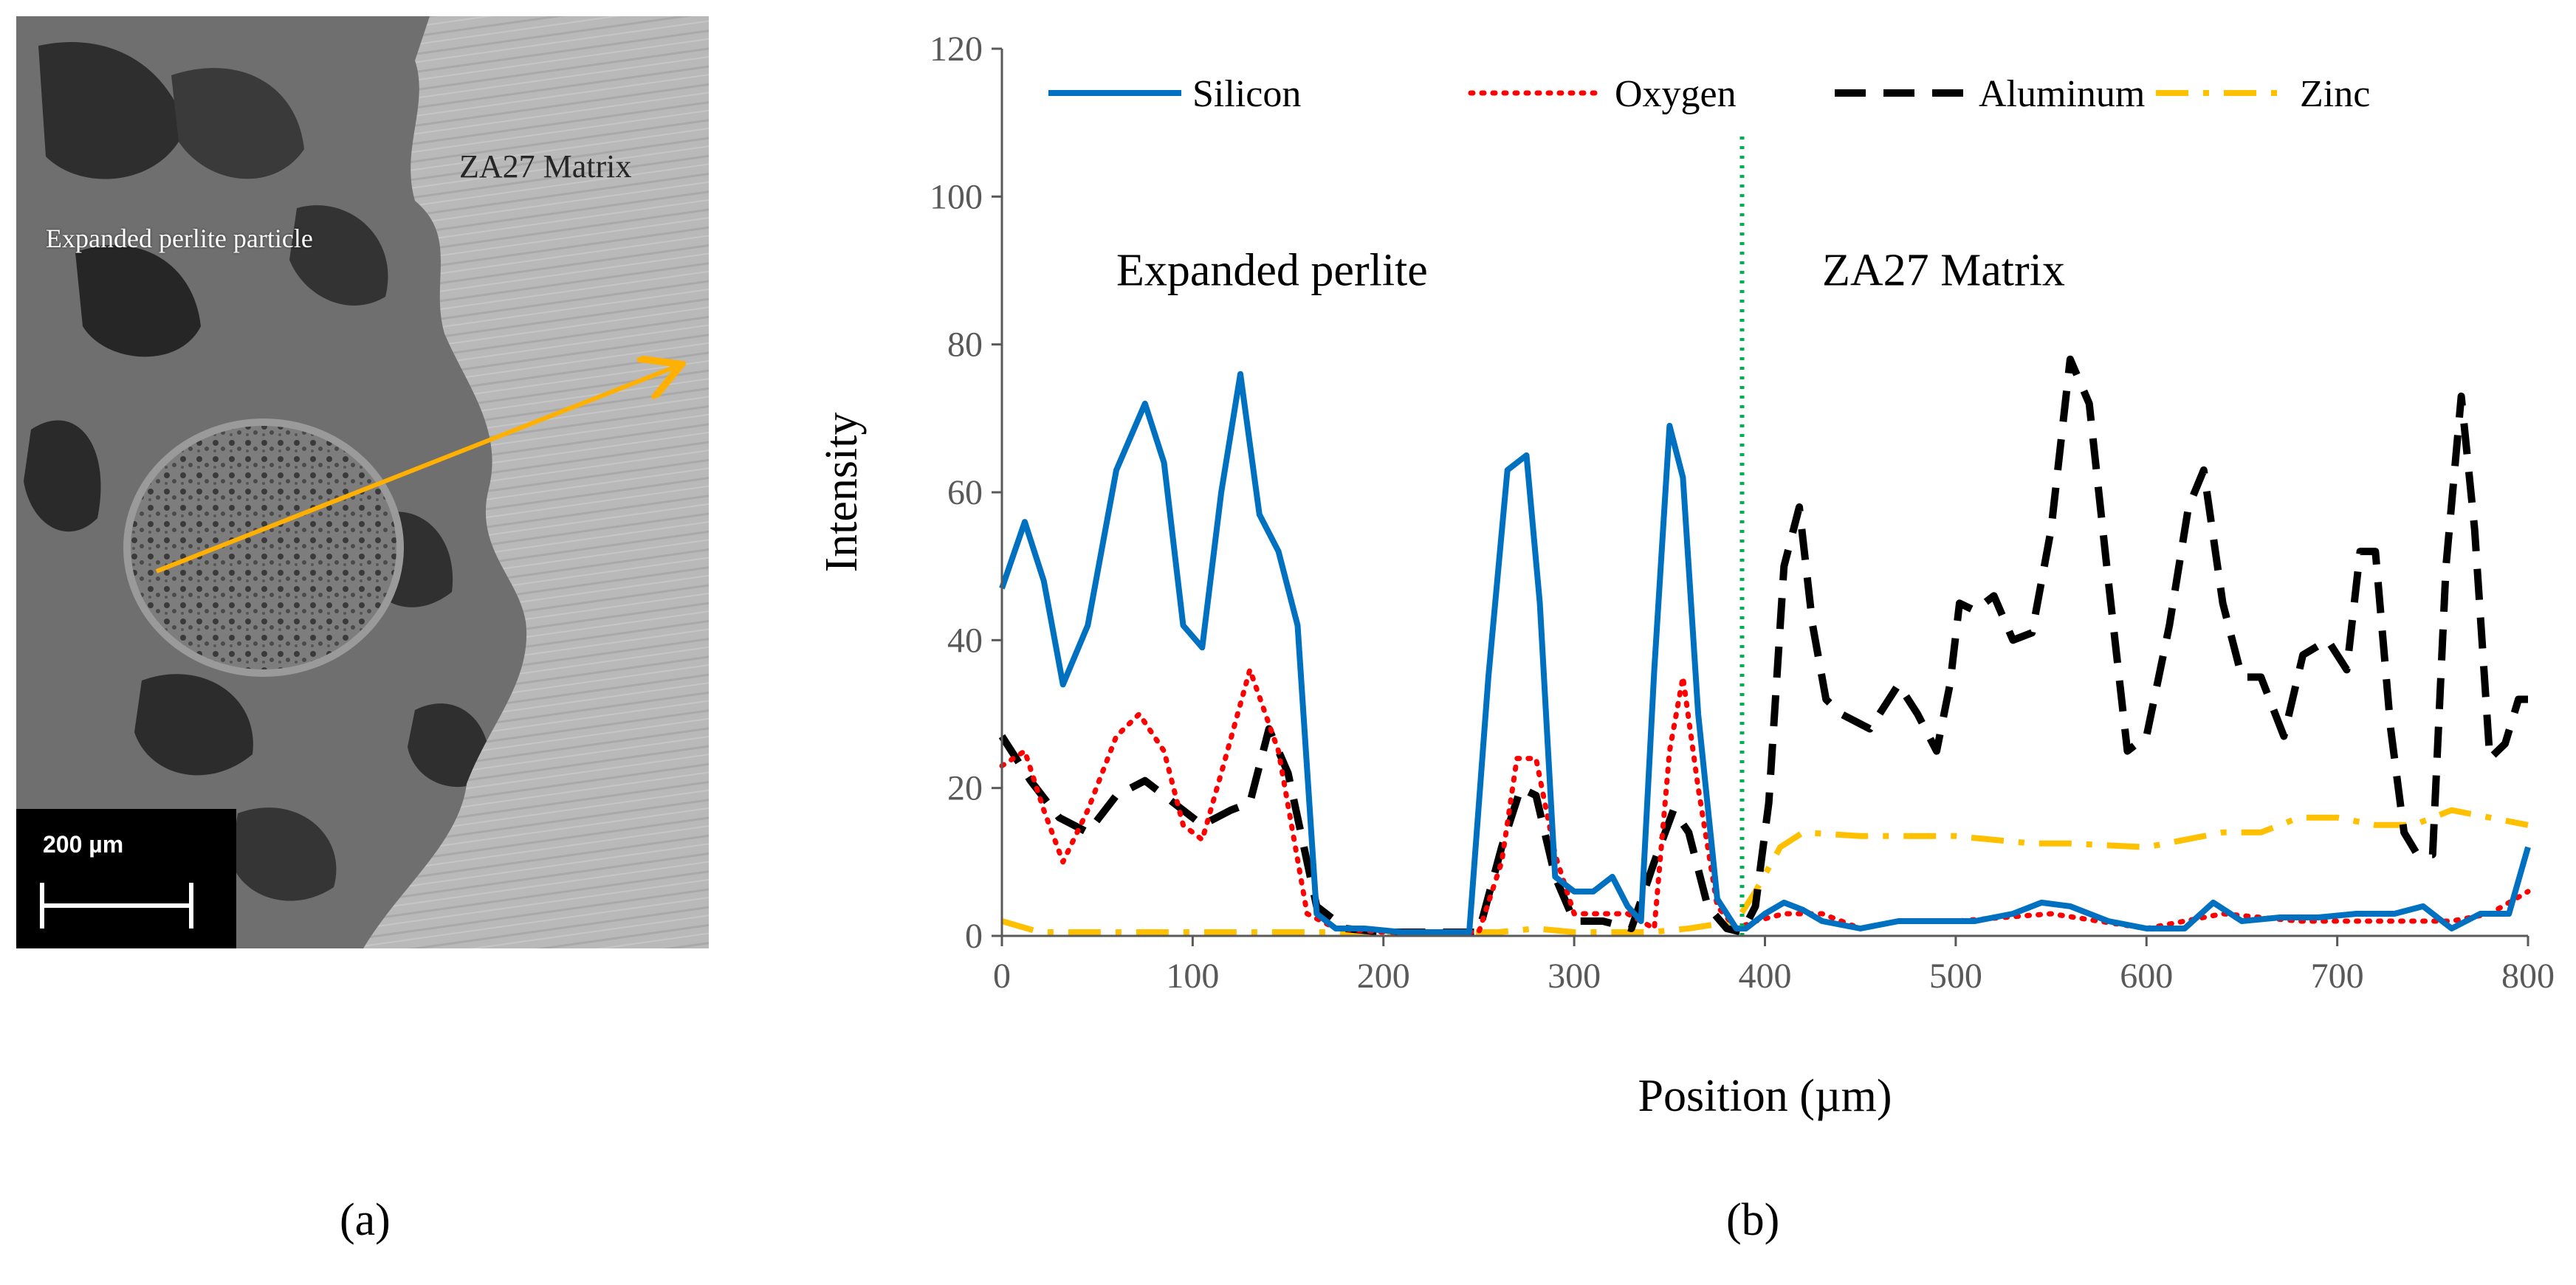 Image resolution: width=2576 pixels, height=1285 pixels. Describe the element at coordinates (545, 166) in the screenshot. I see `matrix-label: ZA27 Matrix` at that location.